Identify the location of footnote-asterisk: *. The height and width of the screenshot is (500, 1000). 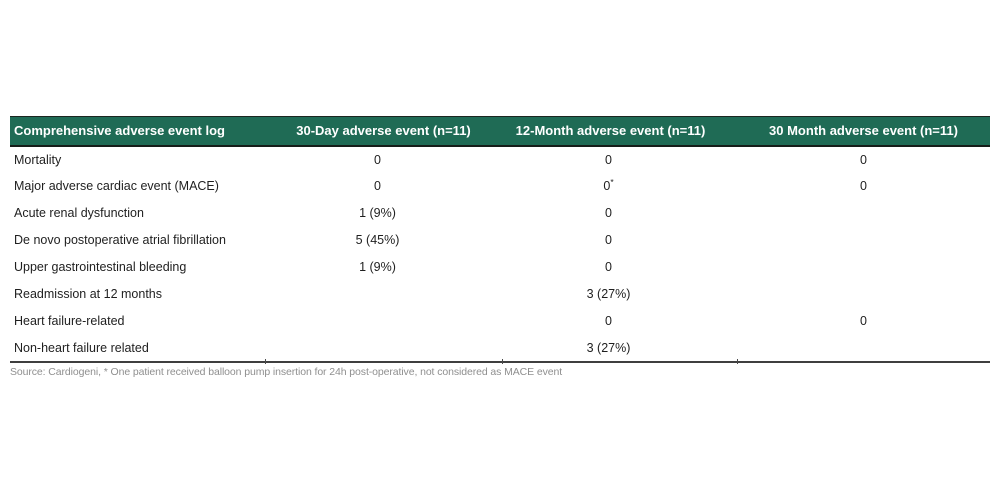
(612, 181).